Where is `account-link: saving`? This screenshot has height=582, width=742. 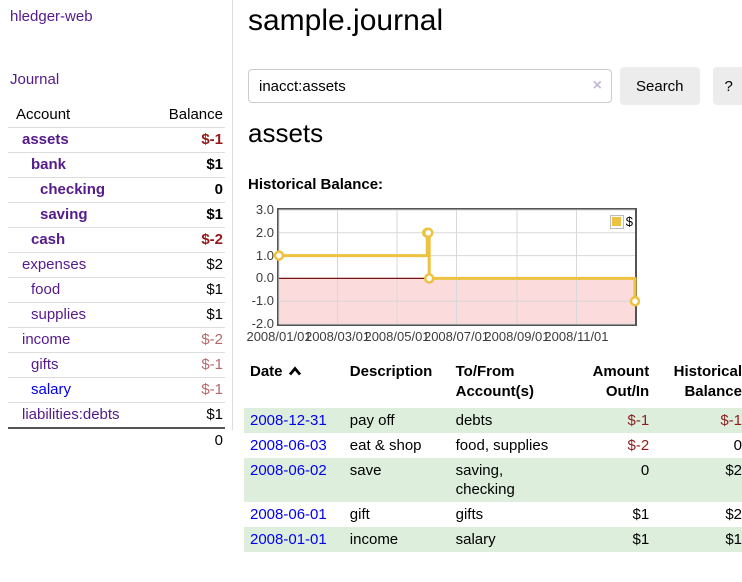 account-link: saving is located at coordinates (64, 214).